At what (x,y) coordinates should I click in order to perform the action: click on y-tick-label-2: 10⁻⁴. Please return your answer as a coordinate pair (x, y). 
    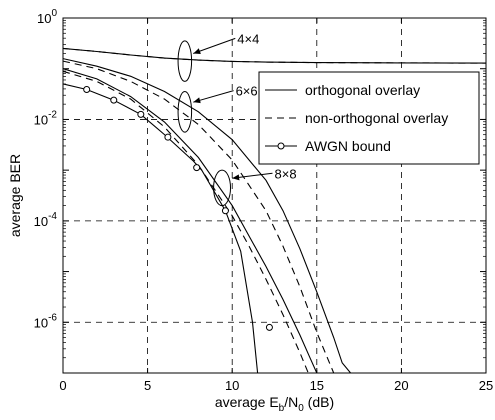
    Looking at the image, I should click on (46, 220).